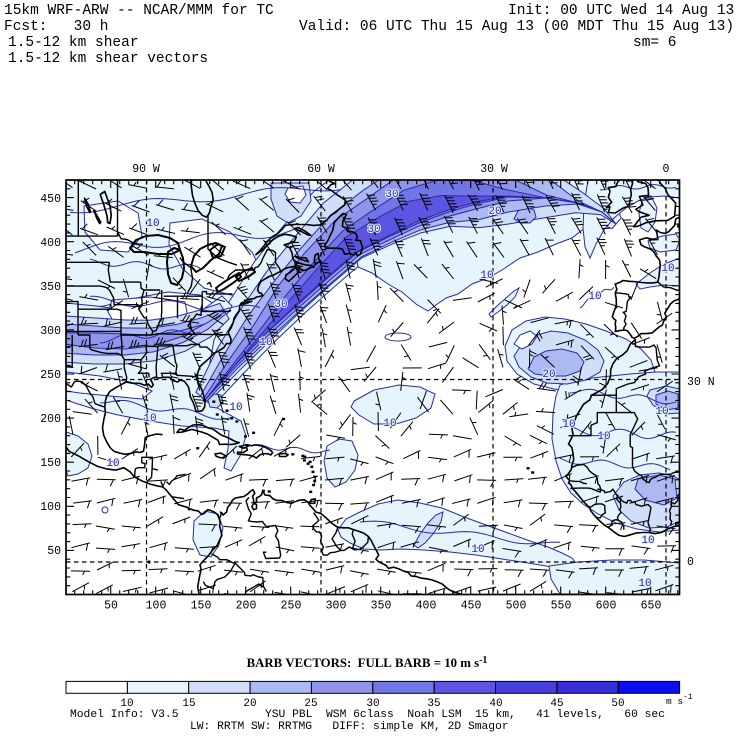  What do you see at coordinates (561, 606) in the screenshot?
I see `svg-text: 550` at bounding box center [561, 606].